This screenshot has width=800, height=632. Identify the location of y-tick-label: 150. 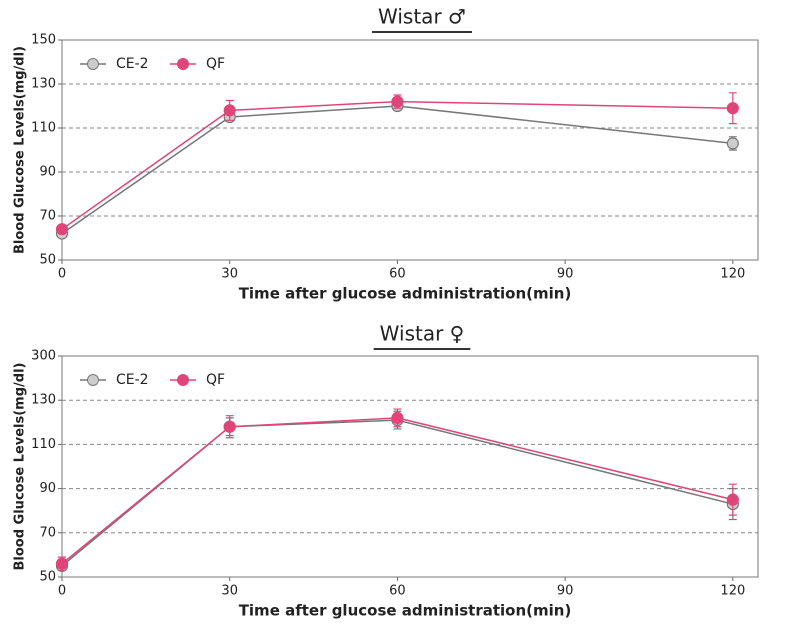
(43, 40).